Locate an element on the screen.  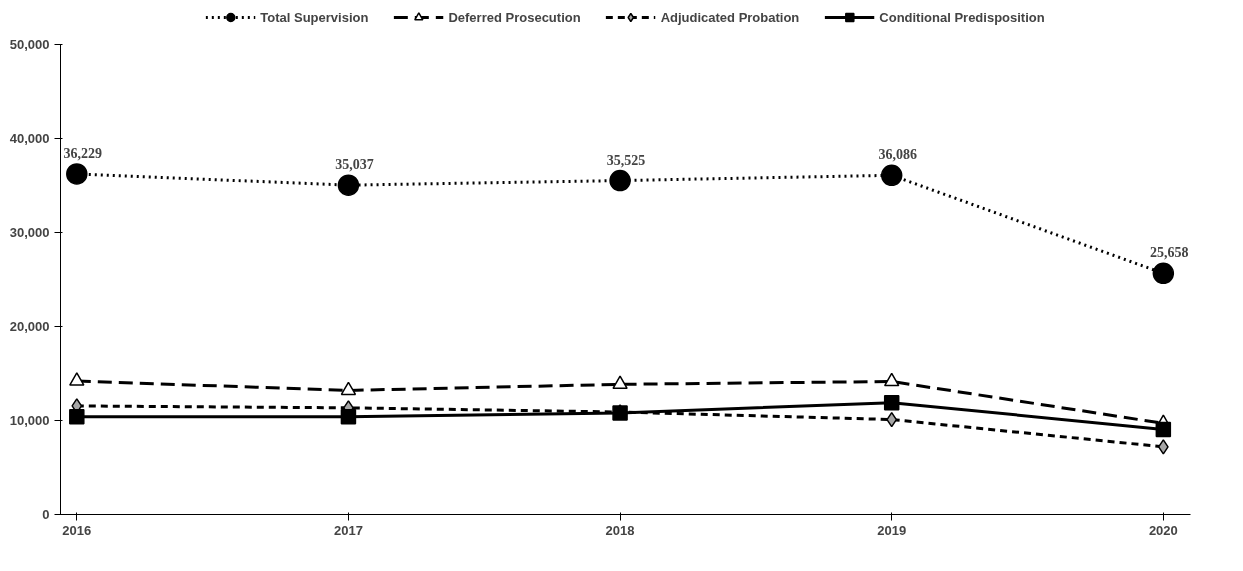
legend-label: Deferred Prosecution is located at coordinates (514, 17).